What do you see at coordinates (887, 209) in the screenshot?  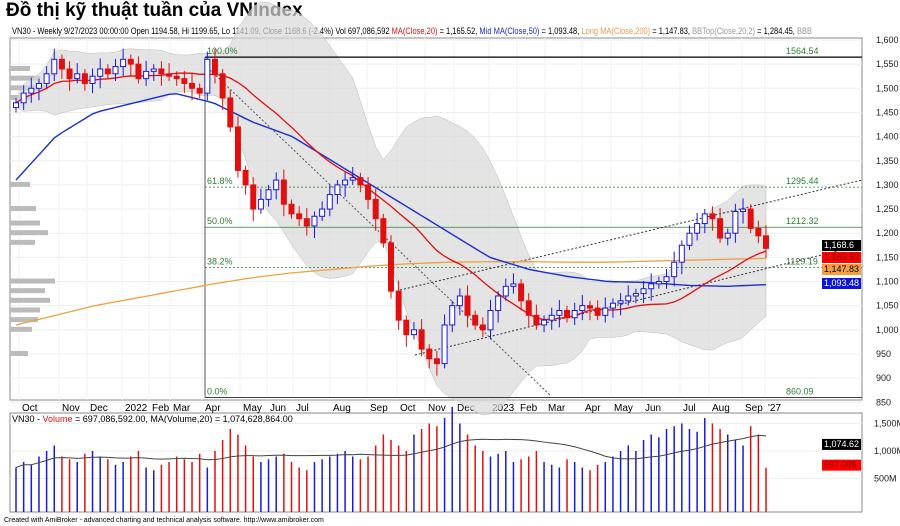 I see `price-tick-label: 1,250` at bounding box center [887, 209].